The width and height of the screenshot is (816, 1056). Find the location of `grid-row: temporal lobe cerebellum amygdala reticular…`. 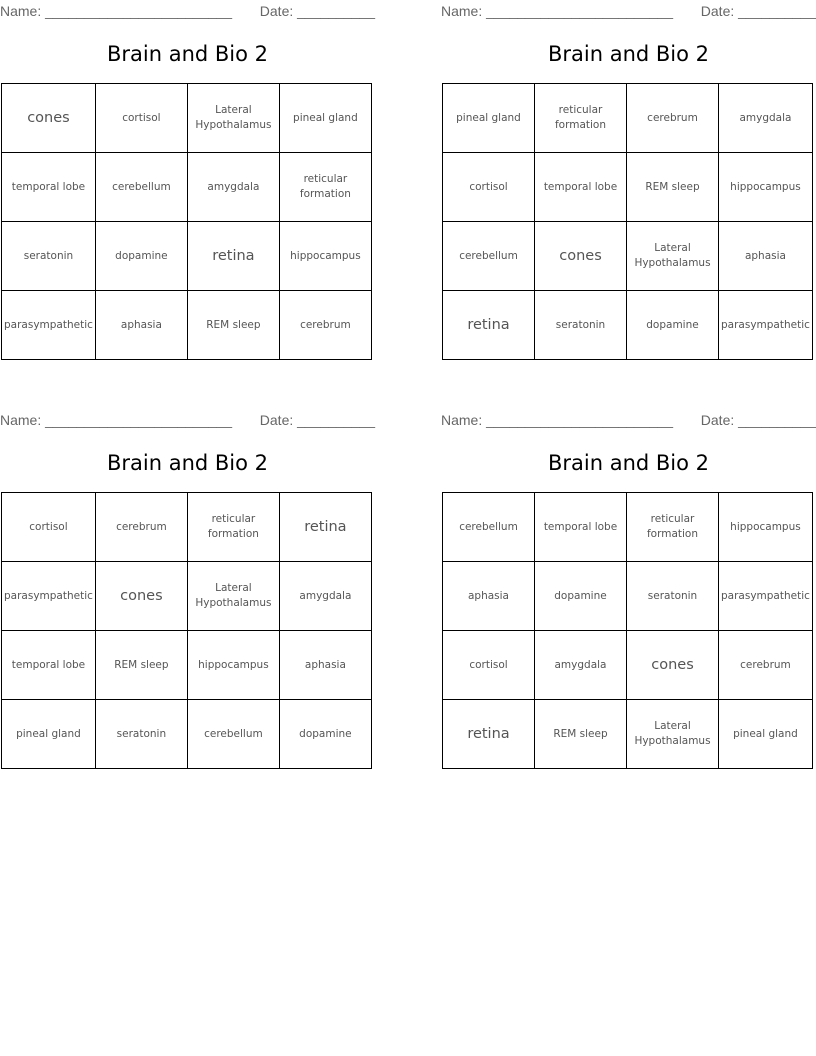

grid-row: temporal lobe cerebellum amygdala reticular… is located at coordinates (186, 187).